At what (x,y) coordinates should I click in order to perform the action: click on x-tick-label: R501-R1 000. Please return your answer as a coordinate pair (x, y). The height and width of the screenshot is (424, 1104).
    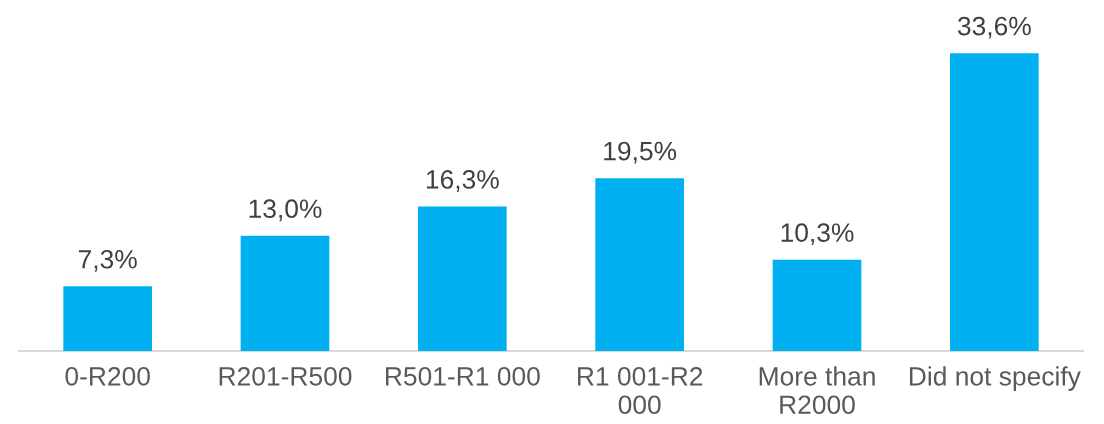
    Looking at the image, I should click on (463, 376).